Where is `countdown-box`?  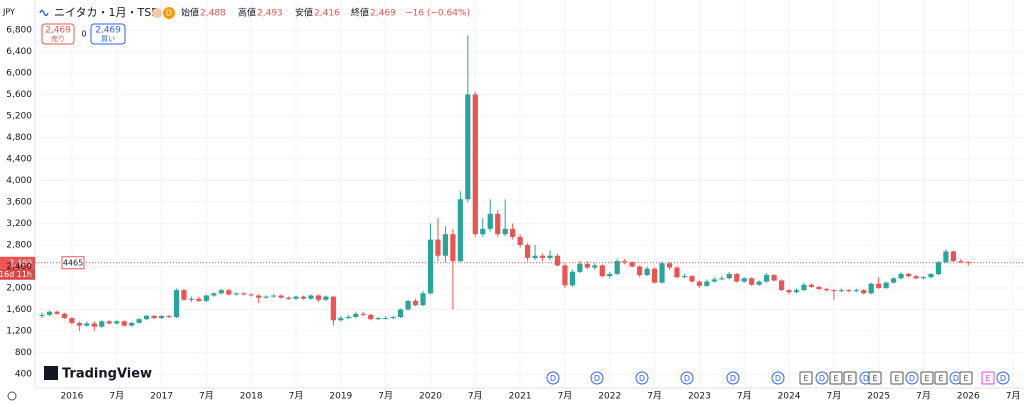 countdown-box is located at coordinates (17, 274).